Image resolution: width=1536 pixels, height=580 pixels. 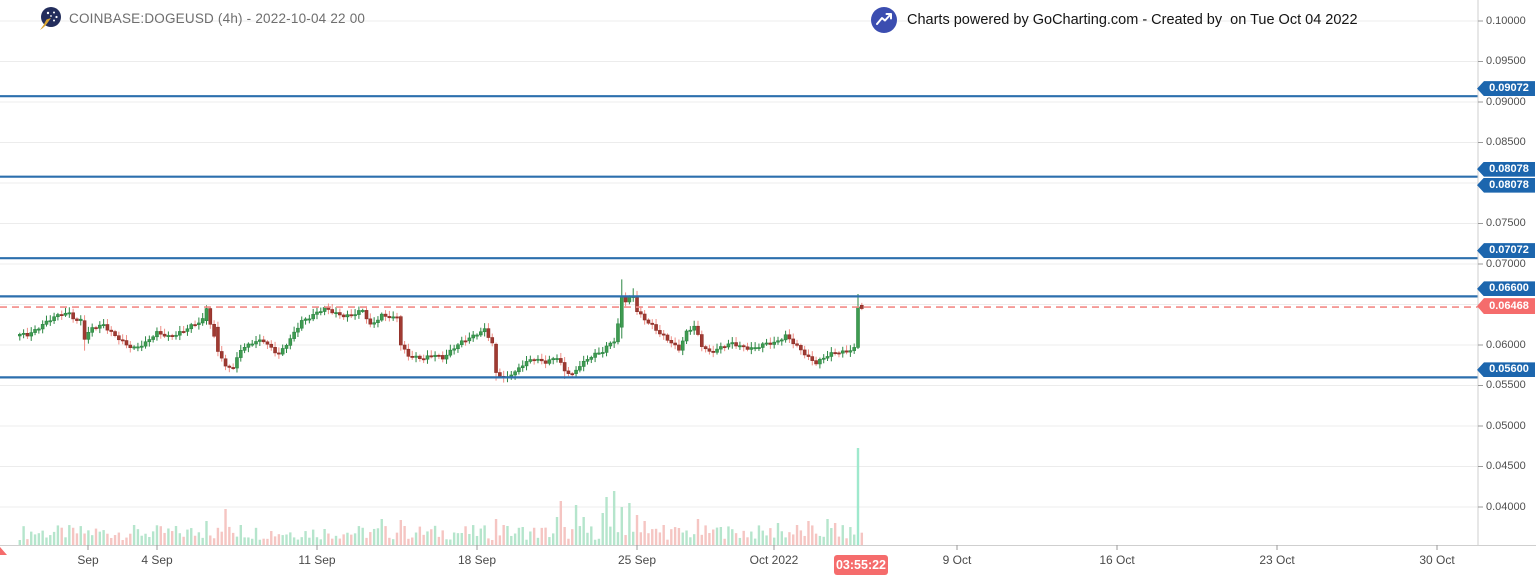 I want to click on current-price-badge: 0.06468, so click(x=1506, y=306).